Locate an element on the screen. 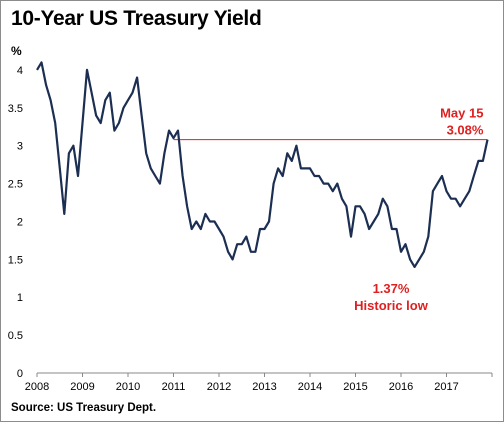  x-tick-label: 2014 is located at coordinates (310, 387).